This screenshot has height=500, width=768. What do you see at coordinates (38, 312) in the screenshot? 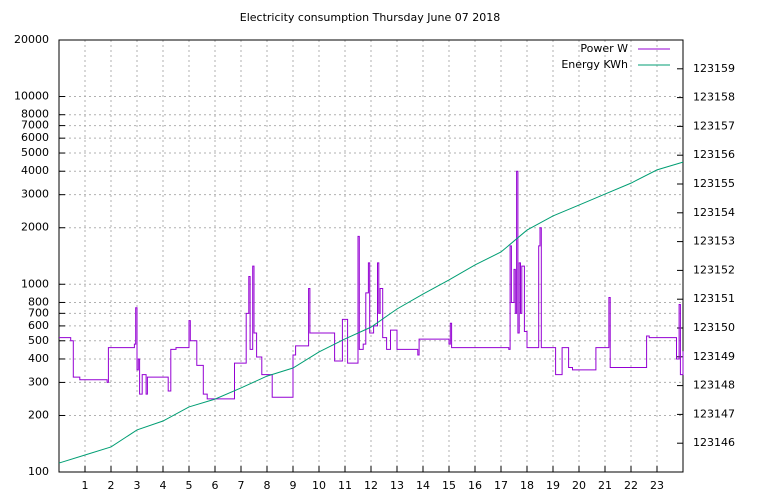
I see `y-tick-label: 700` at bounding box center [38, 312].